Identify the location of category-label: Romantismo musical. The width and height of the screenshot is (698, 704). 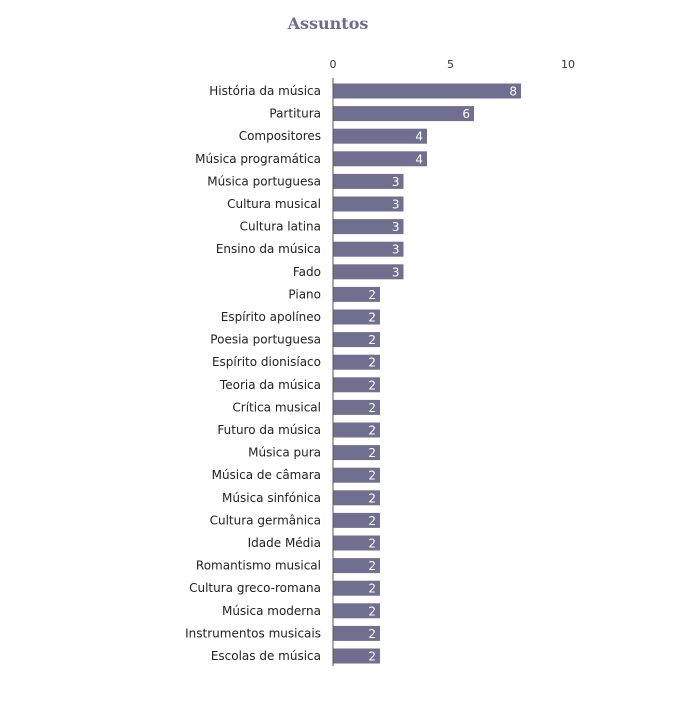
(258, 566).